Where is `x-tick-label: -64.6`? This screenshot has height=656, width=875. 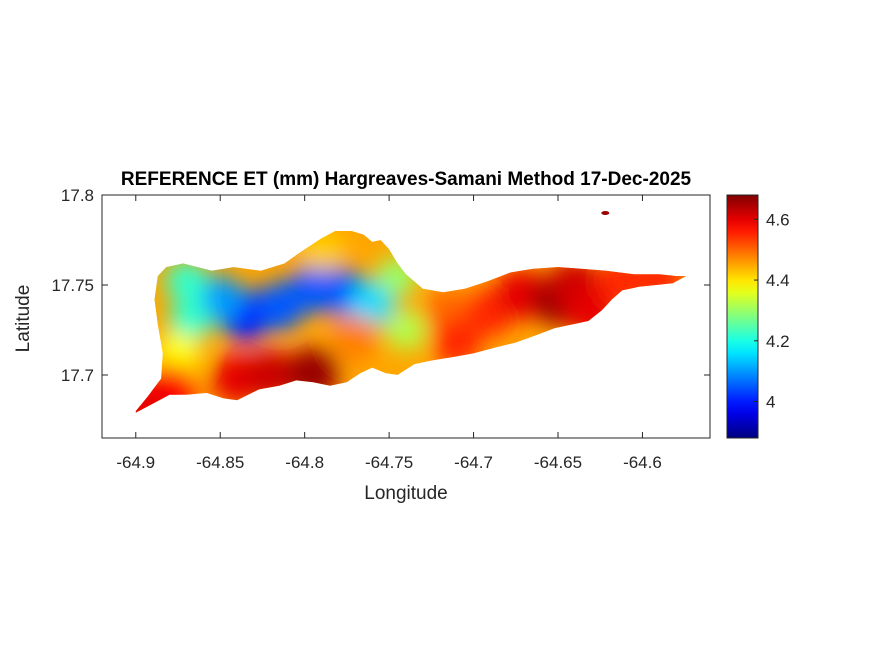 x-tick-label: -64.6 is located at coordinates (642, 462).